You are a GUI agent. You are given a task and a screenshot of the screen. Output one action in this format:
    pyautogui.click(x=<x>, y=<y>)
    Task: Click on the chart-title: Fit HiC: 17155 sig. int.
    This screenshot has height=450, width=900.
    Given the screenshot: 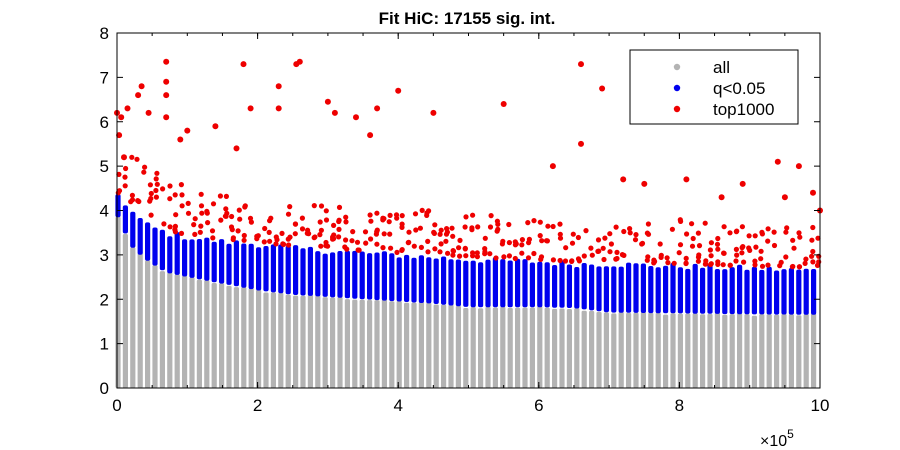 What is the action you would take?
    pyautogui.click(x=467, y=18)
    